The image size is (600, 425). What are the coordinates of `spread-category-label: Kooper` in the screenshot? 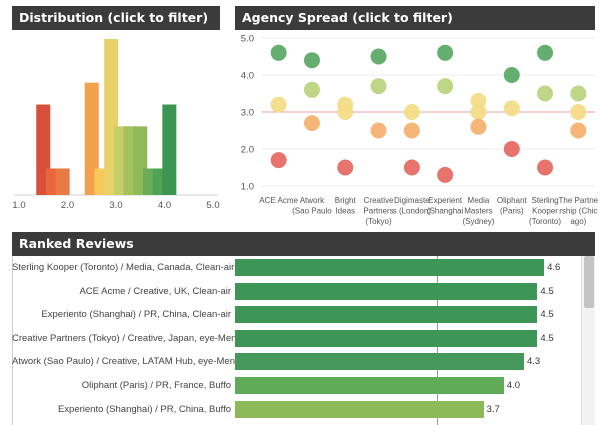 It's located at (545, 211).